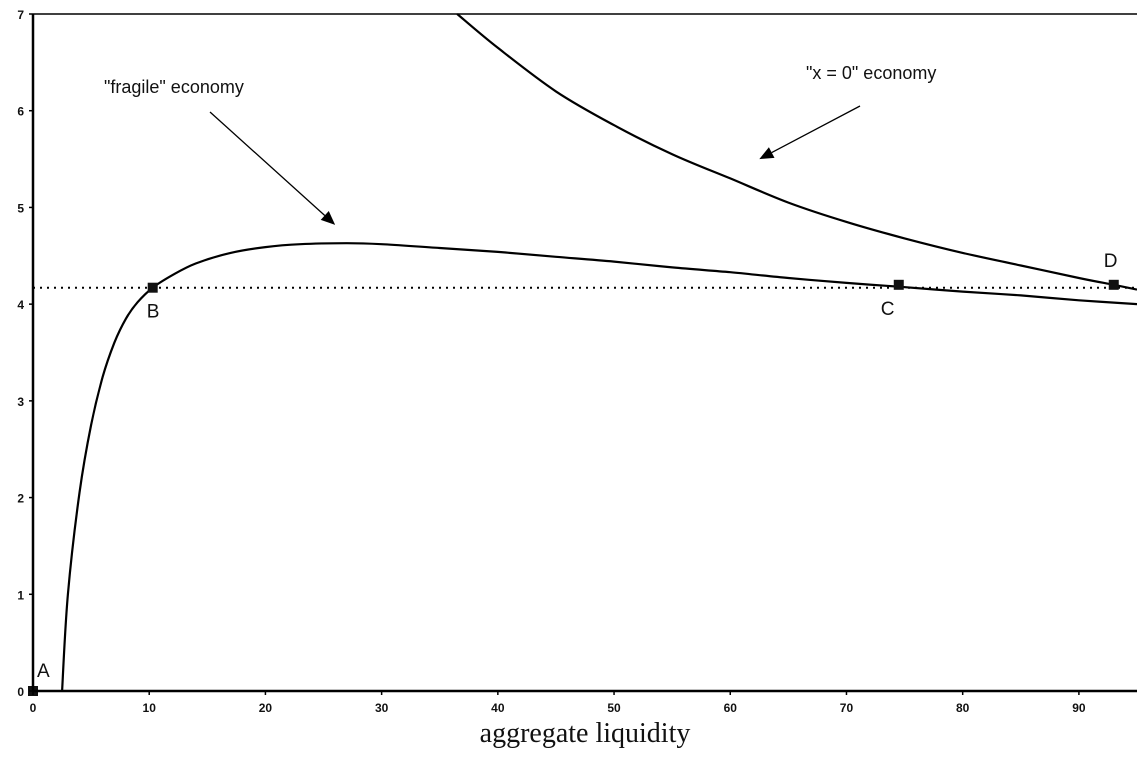 Image resolution: width=1137 pixels, height=776 pixels. What do you see at coordinates (43, 671) in the screenshot?
I see `point-label-a: A` at bounding box center [43, 671].